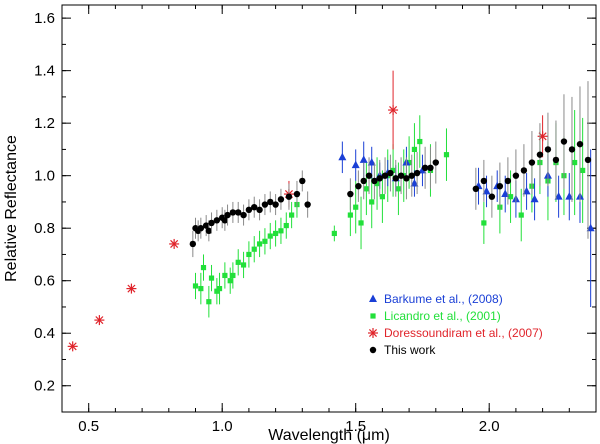  Describe the element at coordinates (88, 426) in the screenshot. I see `x-tick-label: 0.5` at that location.